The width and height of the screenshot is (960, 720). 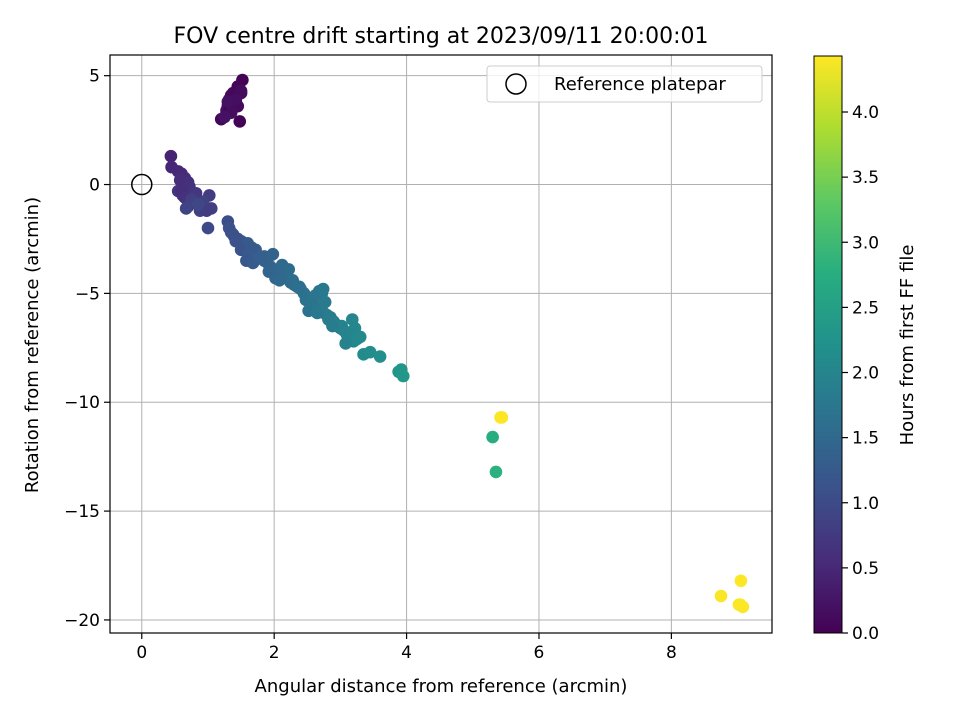 What do you see at coordinates (94, 186) in the screenshot?
I see `y-tick-label: 0` at bounding box center [94, 186].